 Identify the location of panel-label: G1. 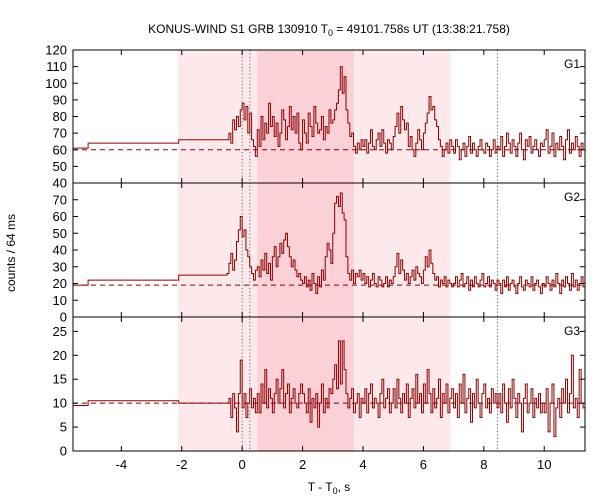
(572, 64).